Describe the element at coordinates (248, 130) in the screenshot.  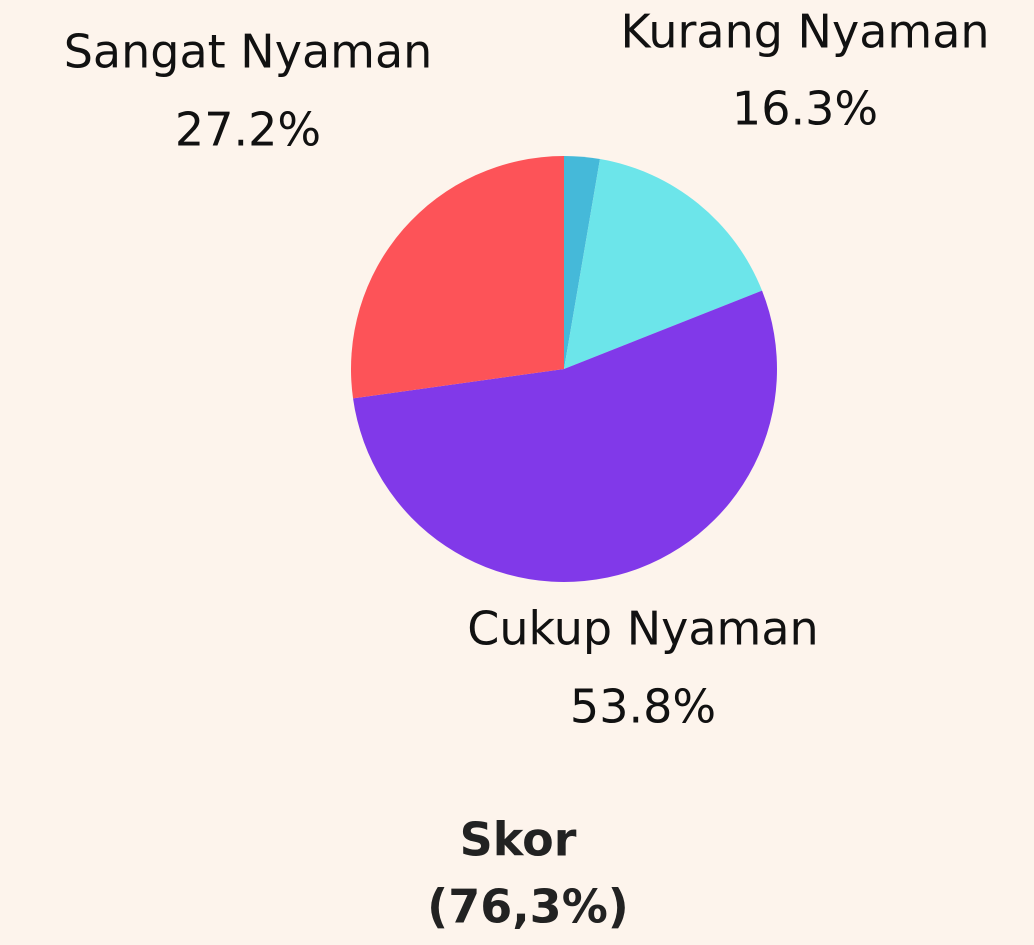
I see `slice-value: 27.2%` at that location.